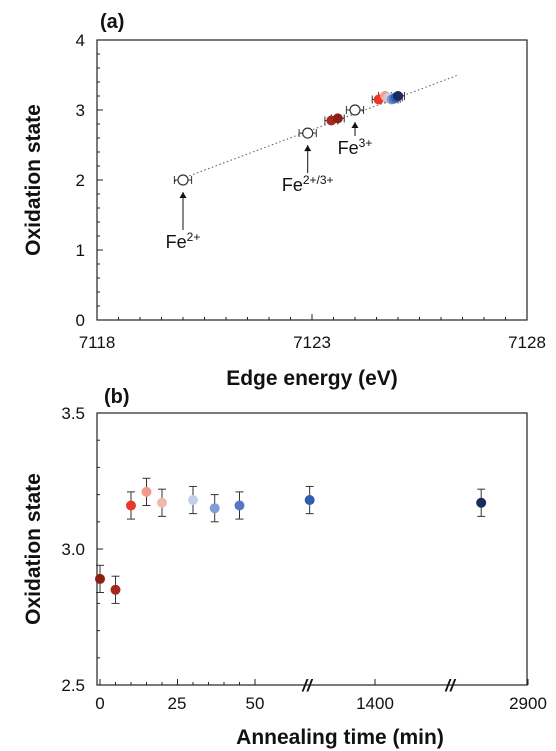 This screenshot has height=751, width=556. Describe the element at coordinates (99, 703) in the screenshot. I see `x-tick-label-b: 0` at that location.